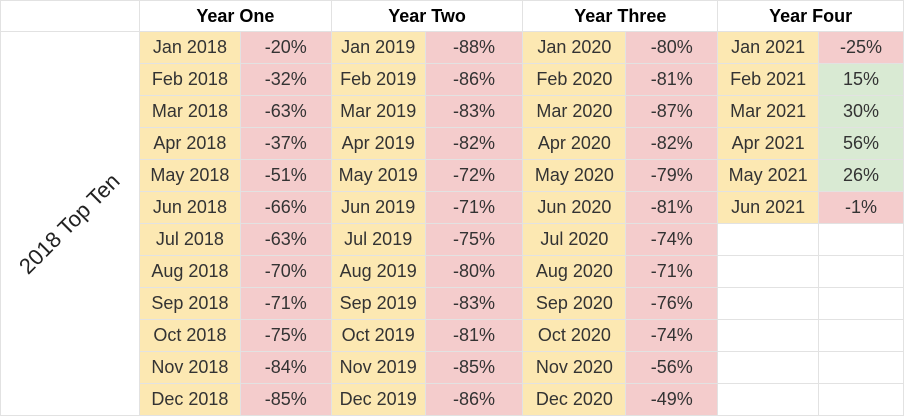  Describe the element at coordinates (189, 111) in the screenshot. I see `month-cell: Mar 2018` at that location.